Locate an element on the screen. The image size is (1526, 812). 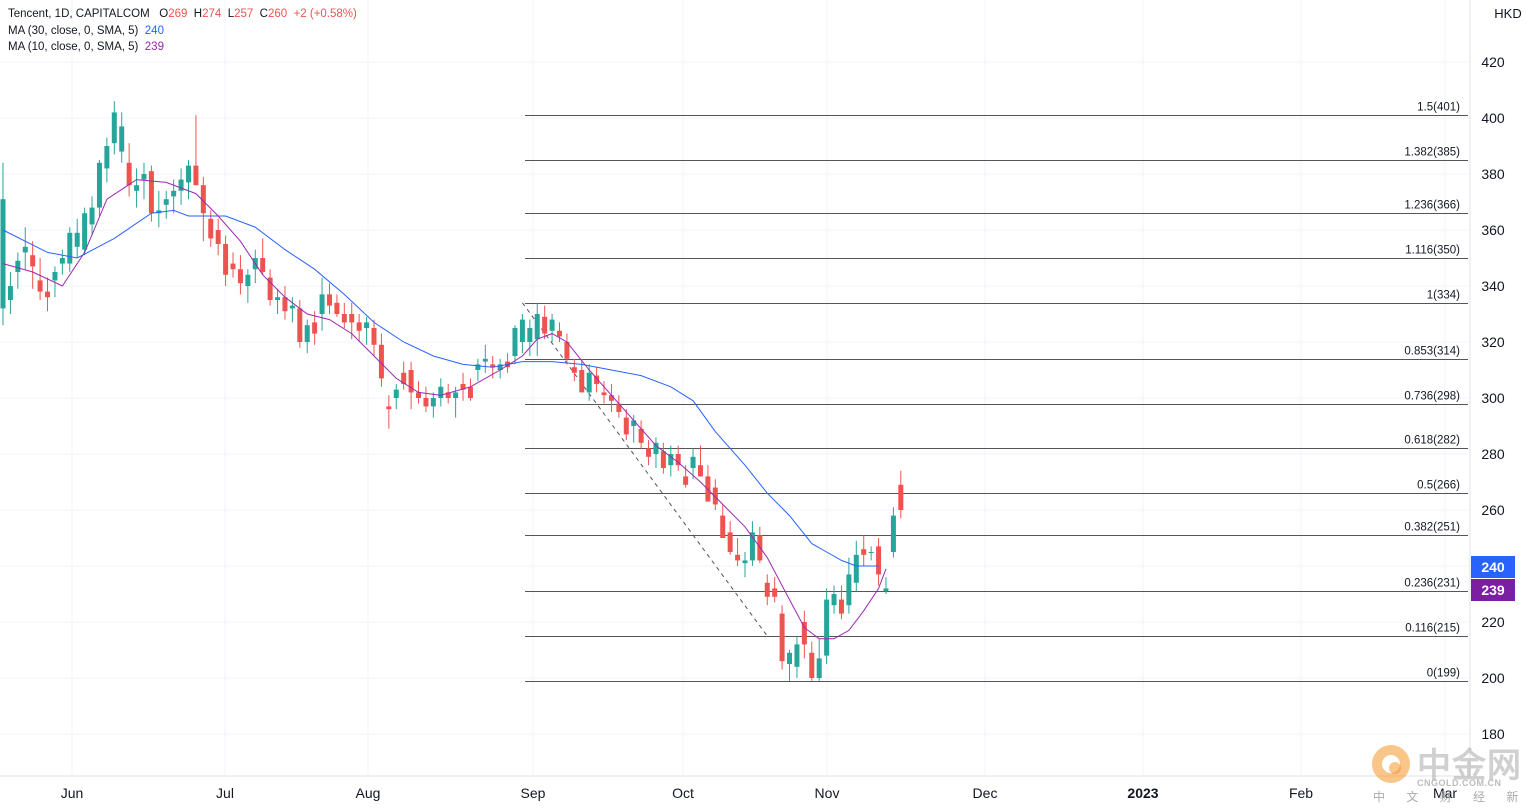
x-tick-label: Nov is located at coordinates (827, 793).